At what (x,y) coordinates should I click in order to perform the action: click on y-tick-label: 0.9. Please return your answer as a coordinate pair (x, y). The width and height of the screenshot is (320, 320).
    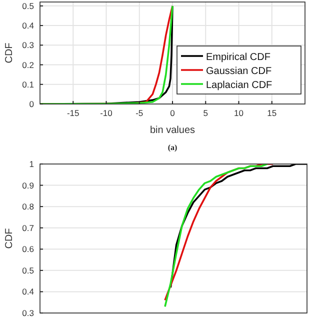
    Looking at the image, I should click on (28, 185).